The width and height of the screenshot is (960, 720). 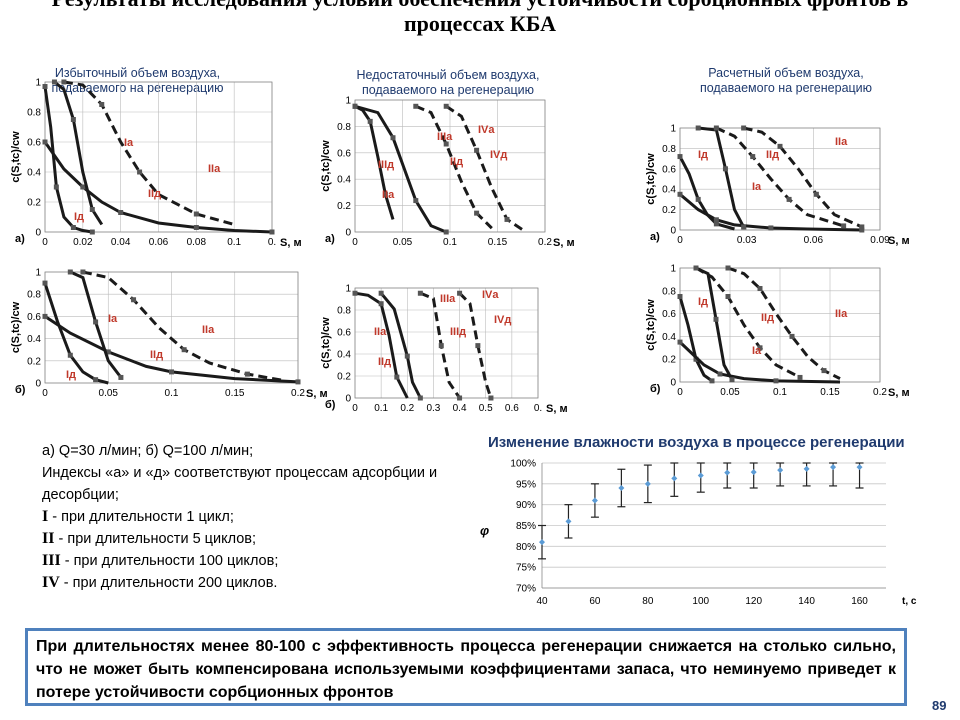 I want to click on x-tick-label: 0.05, so click(x=403, y=242).